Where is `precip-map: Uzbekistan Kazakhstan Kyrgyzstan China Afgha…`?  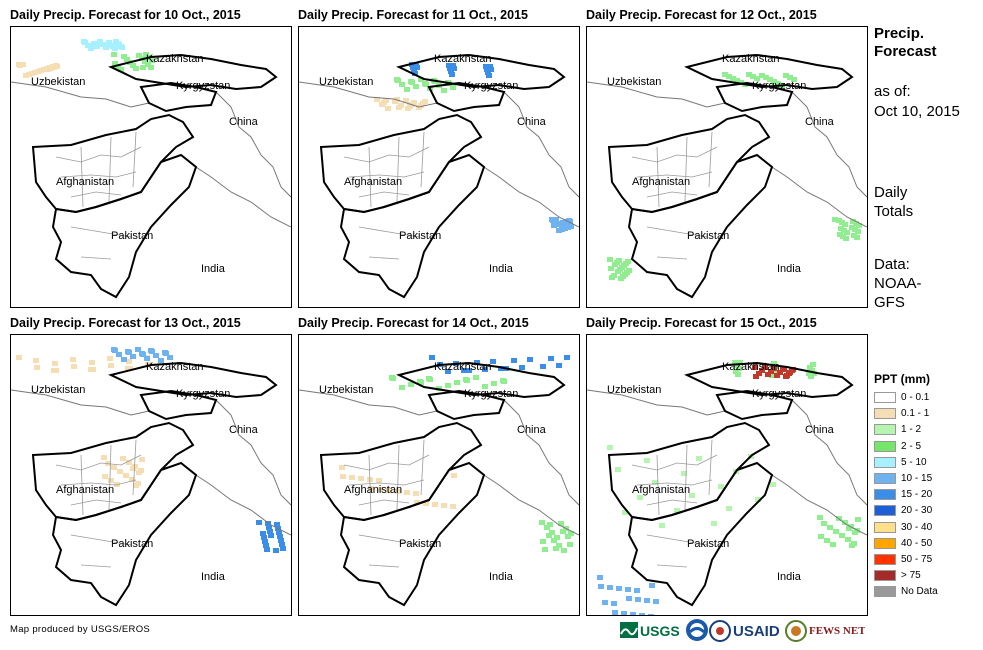 precip-map: Uzbekistan Kazakhstan Kyrgyzstan China Afgha… is located at coordinates (727, 176).